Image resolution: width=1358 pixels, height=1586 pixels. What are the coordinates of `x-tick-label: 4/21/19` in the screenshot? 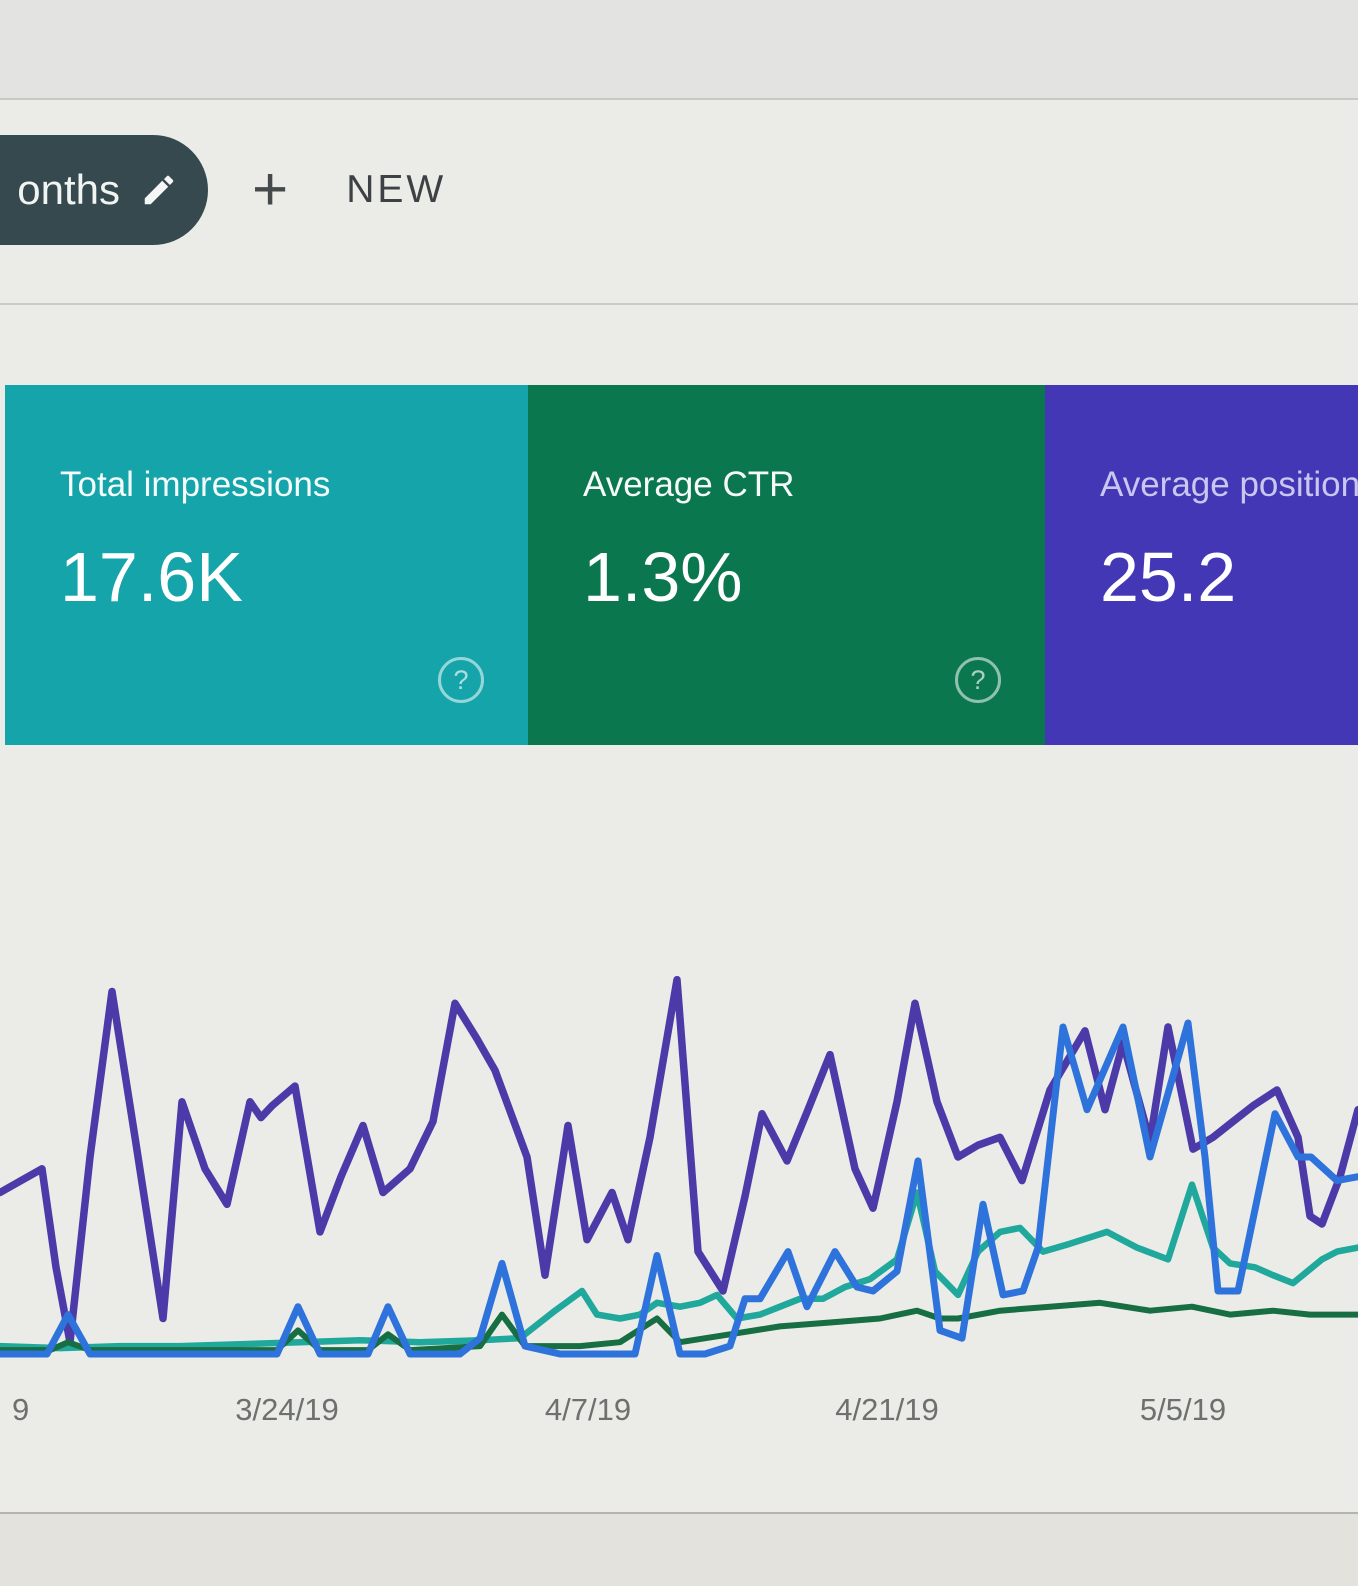 It's located at (887, 1409).